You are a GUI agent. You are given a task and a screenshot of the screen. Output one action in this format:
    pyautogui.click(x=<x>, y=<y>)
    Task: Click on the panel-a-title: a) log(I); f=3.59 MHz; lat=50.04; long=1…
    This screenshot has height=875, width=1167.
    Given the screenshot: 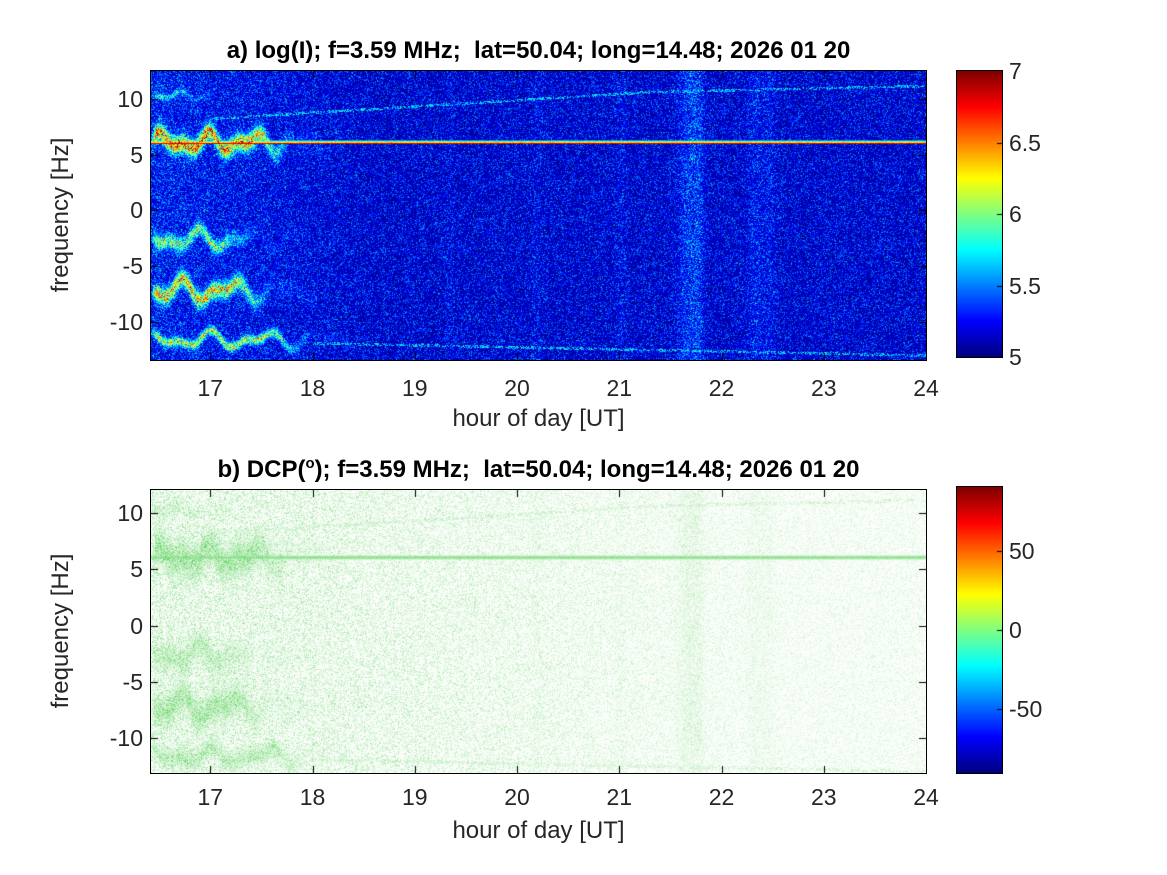 What is the action you would take?
    pyautogui.click(x=538, y=50)
    